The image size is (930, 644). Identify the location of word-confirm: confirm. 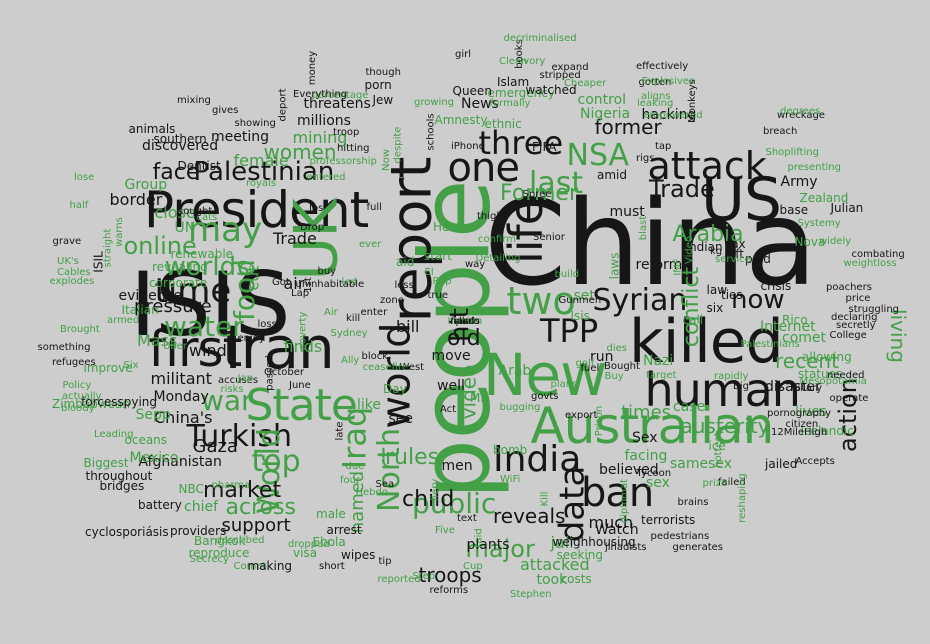
(497, 239).